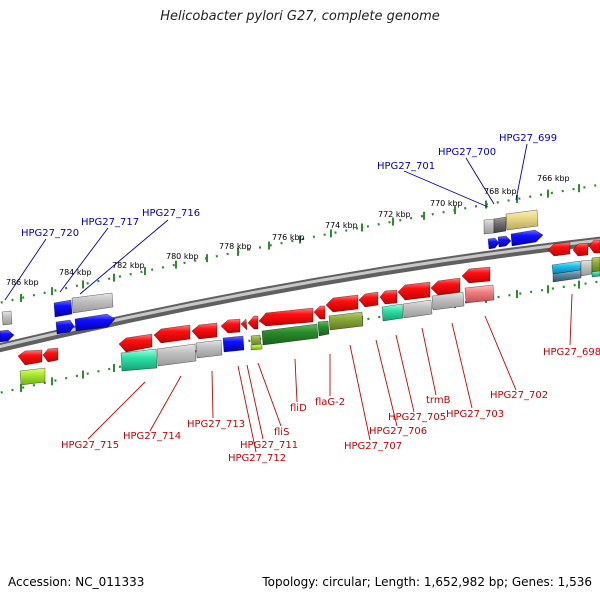 Image resolution: width=600 pixels, height=600 pixels. Describe the element at coordinates (571, 352) in the screenshot. I see `gene-label-hpg27-698: HPG27_698` at that location.